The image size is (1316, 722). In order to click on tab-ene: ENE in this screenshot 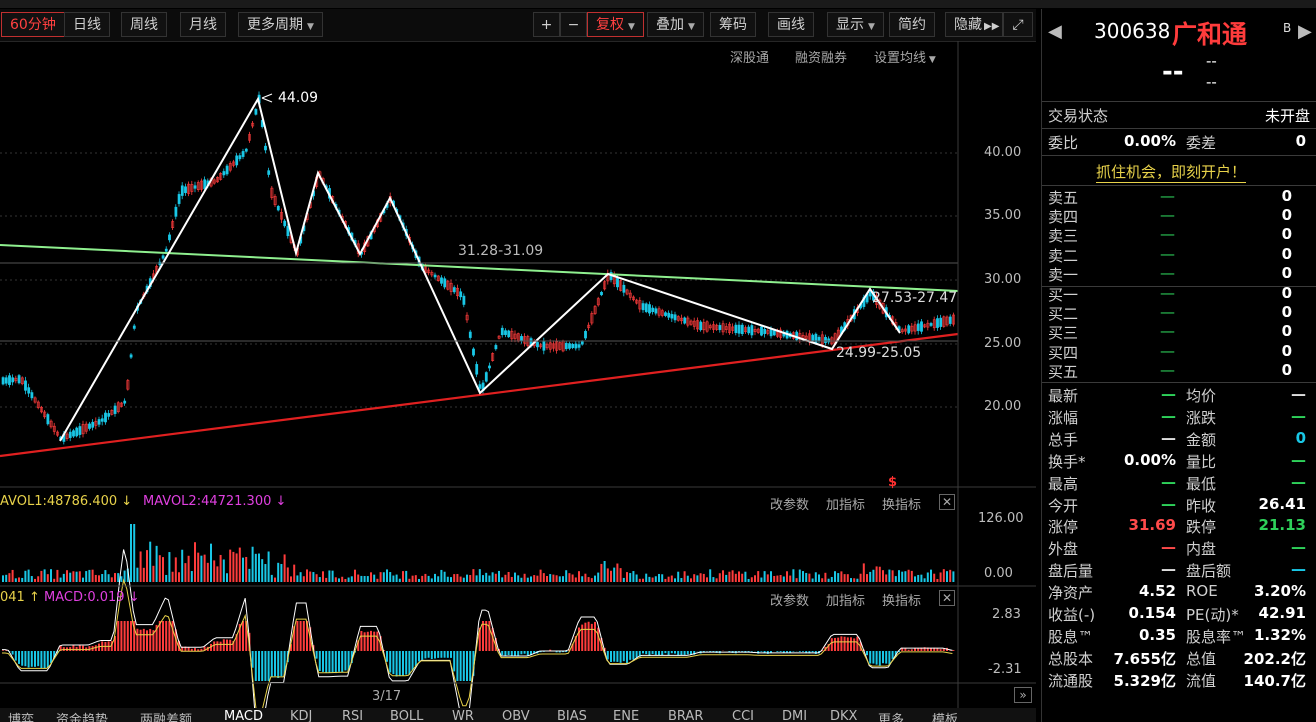, I will do `click(626, 715)`.